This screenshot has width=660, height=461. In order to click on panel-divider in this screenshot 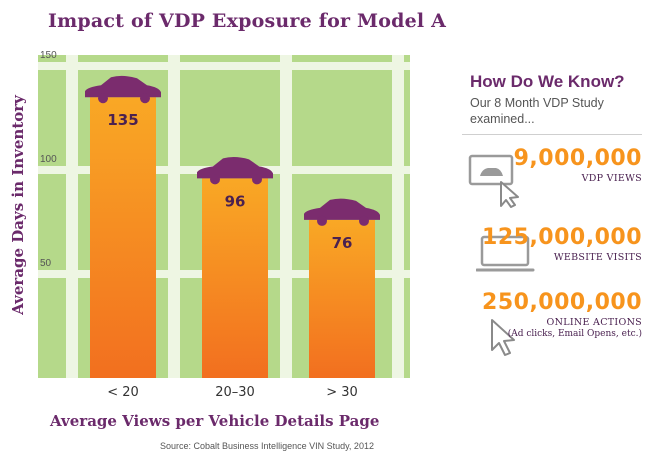, I will do `click(552, 134)`.